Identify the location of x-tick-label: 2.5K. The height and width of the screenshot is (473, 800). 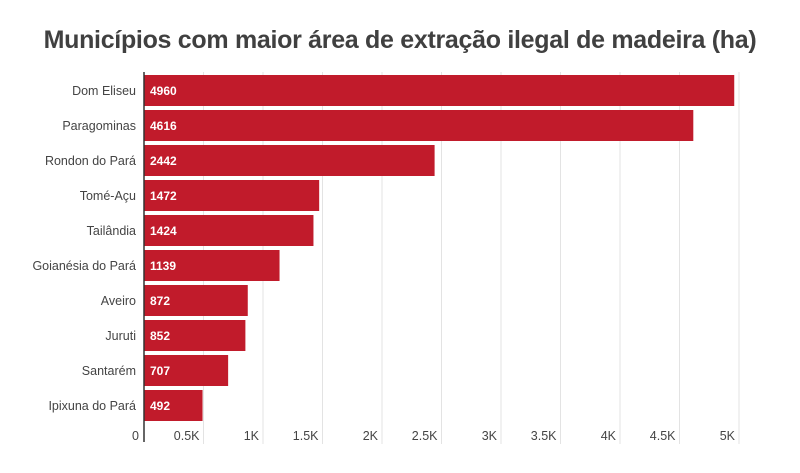
(425, 436).